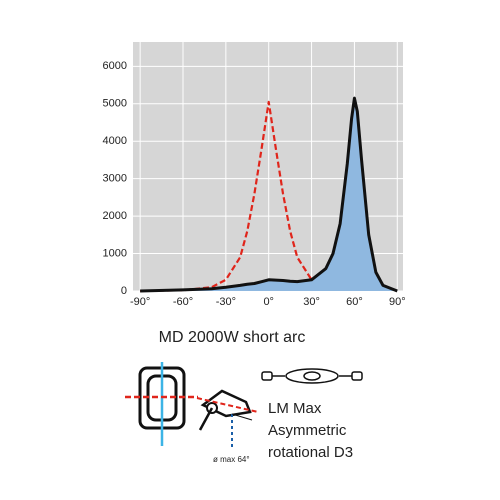  I want to click on x-tick-label: -60°, so click(183, 302).